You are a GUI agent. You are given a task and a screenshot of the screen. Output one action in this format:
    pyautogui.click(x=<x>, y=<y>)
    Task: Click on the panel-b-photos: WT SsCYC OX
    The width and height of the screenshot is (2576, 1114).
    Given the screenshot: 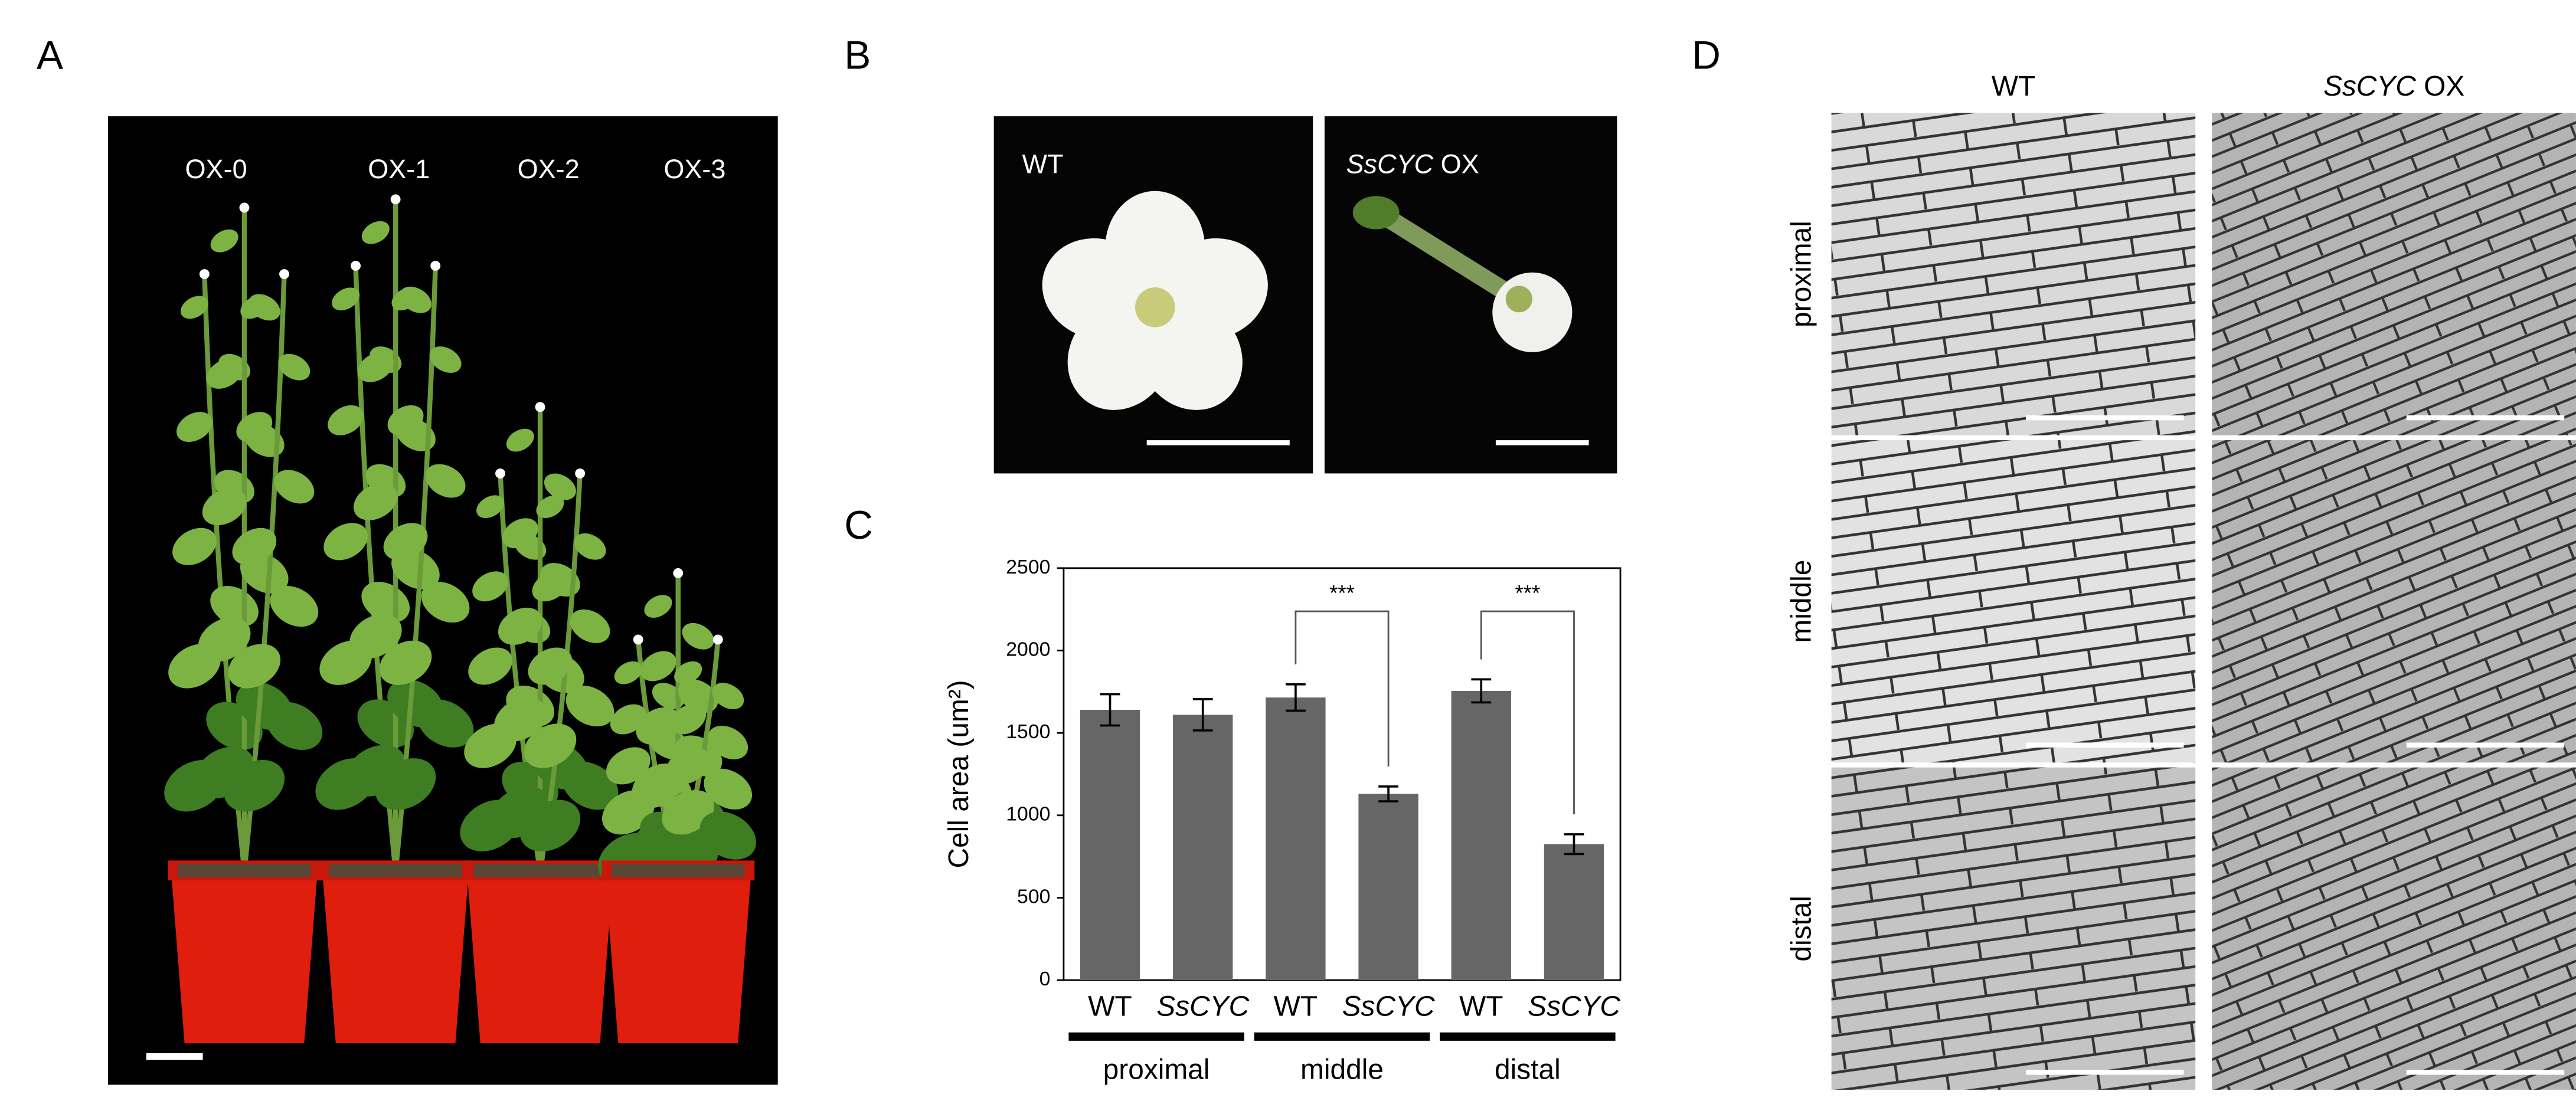 What is the action you would take?
    pyautogui.click(x=1305, y=295)
    